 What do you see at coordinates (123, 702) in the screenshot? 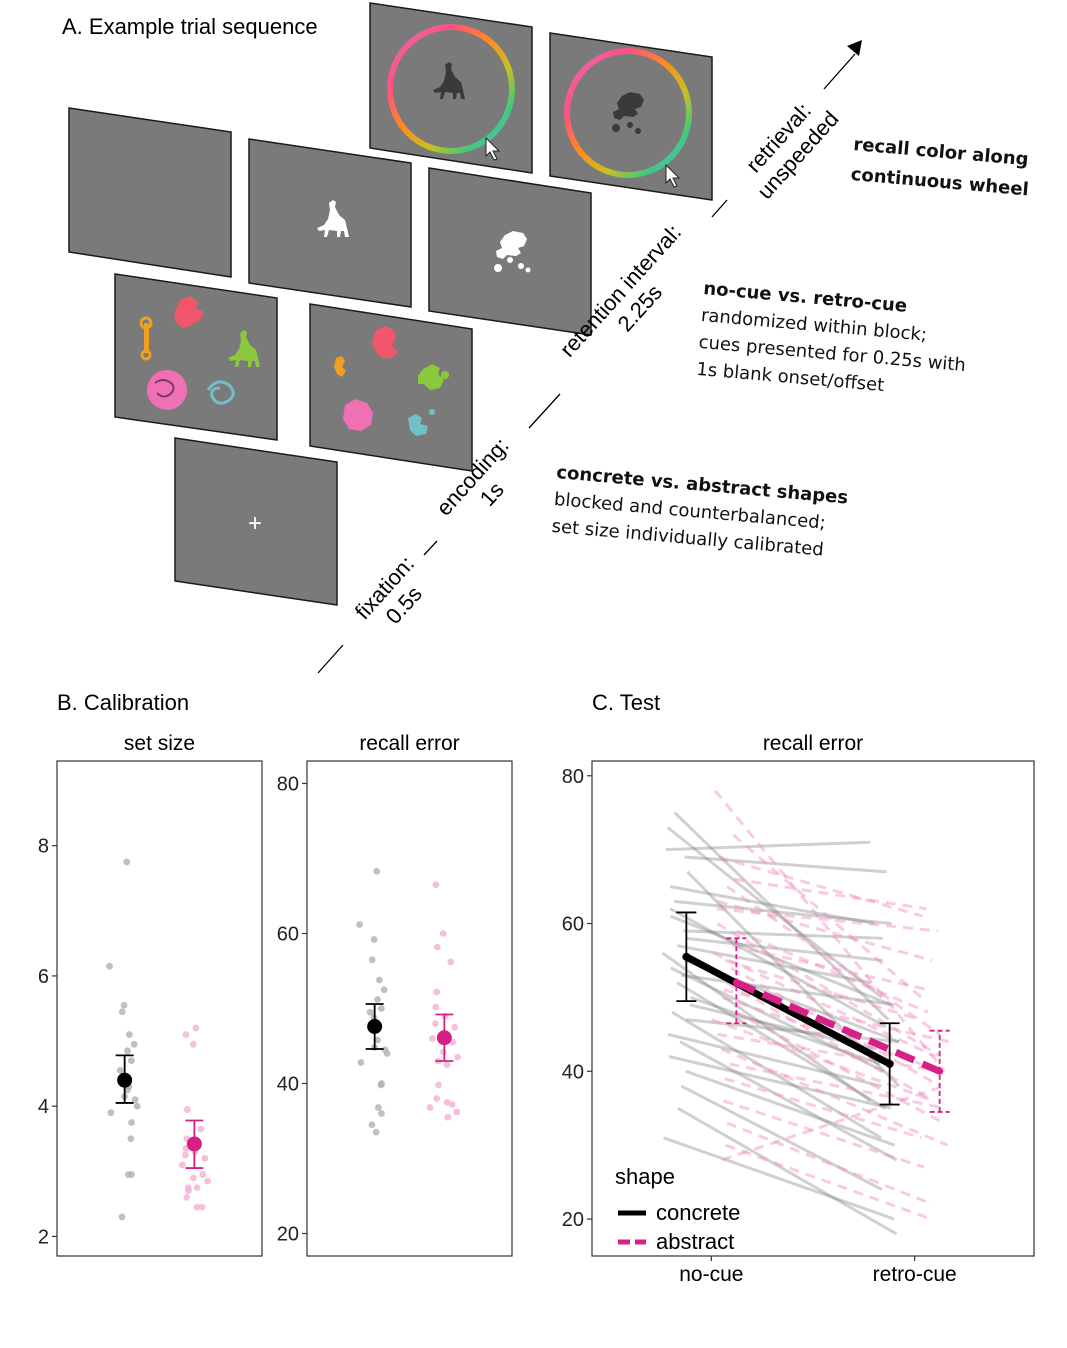
I see `panel-b-title: B. Calibration` at bounding box center [123, 702].